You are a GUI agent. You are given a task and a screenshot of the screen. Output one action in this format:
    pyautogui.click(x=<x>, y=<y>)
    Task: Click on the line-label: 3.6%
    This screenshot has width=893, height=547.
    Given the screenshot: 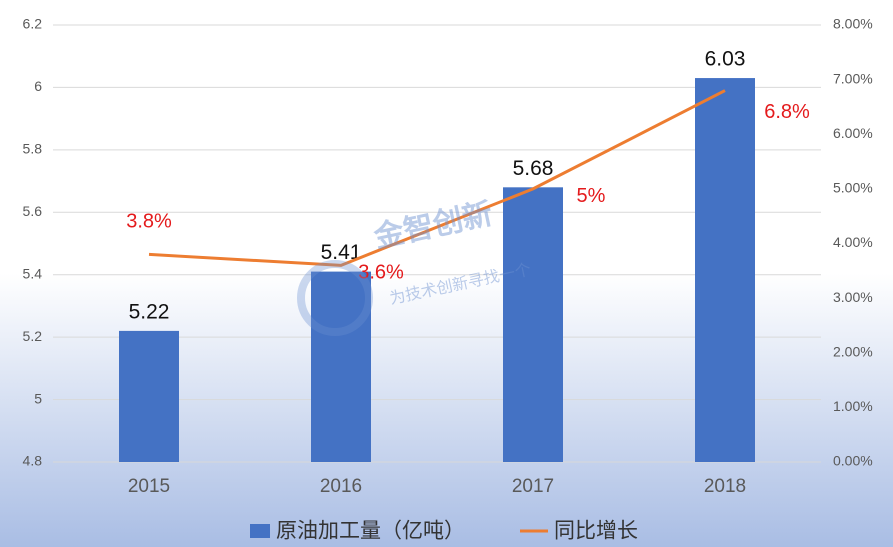 What is the action you would take?
    pyautogui.click(x=381, y=273)
    